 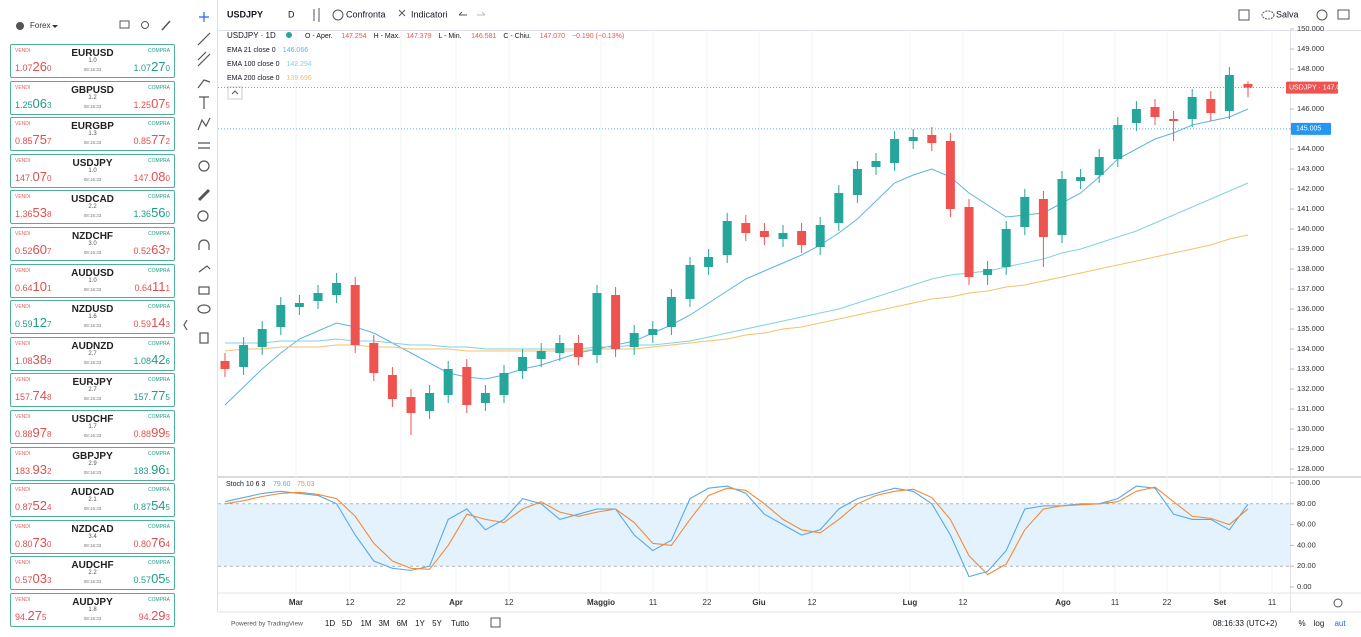 I want to click on sell-price: 1.08389, so click(x=33, y=359).